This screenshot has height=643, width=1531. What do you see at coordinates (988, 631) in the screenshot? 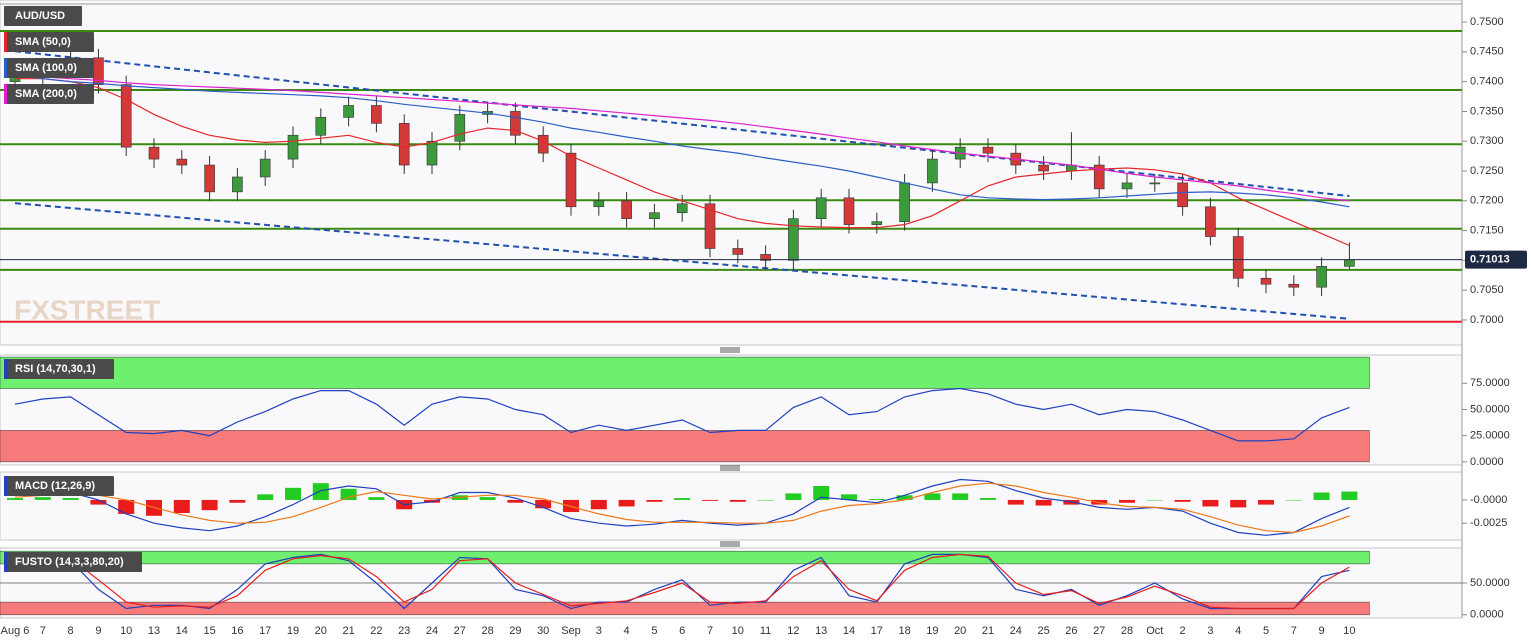
I see `x-tick-label: 21` at bounding box center [988, 631].